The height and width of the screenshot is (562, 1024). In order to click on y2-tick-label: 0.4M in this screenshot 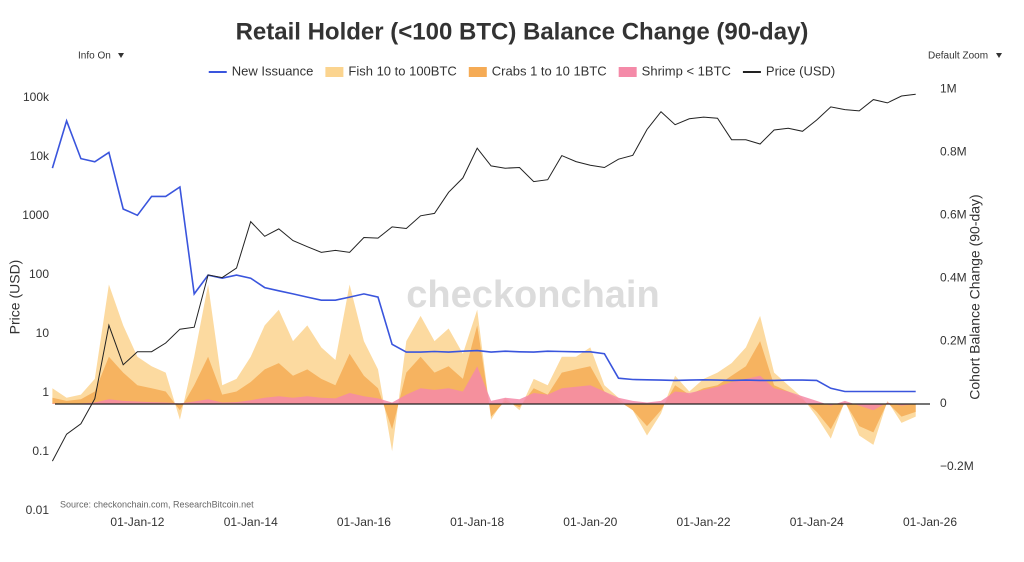, I will do `click(953, 277)`.